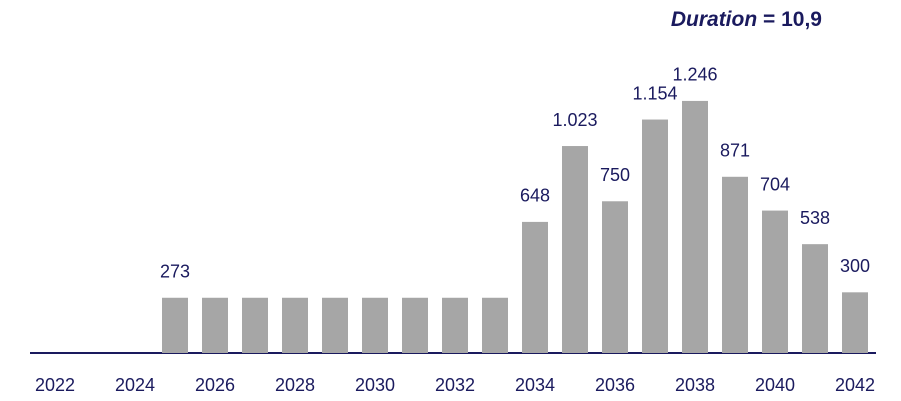 The width and height of the screenshot is (901, 401). What do you see at coordinates (135, 385) in the screenshot?
I see `x-tick-label: 2024` at bounding box center [135, 385].